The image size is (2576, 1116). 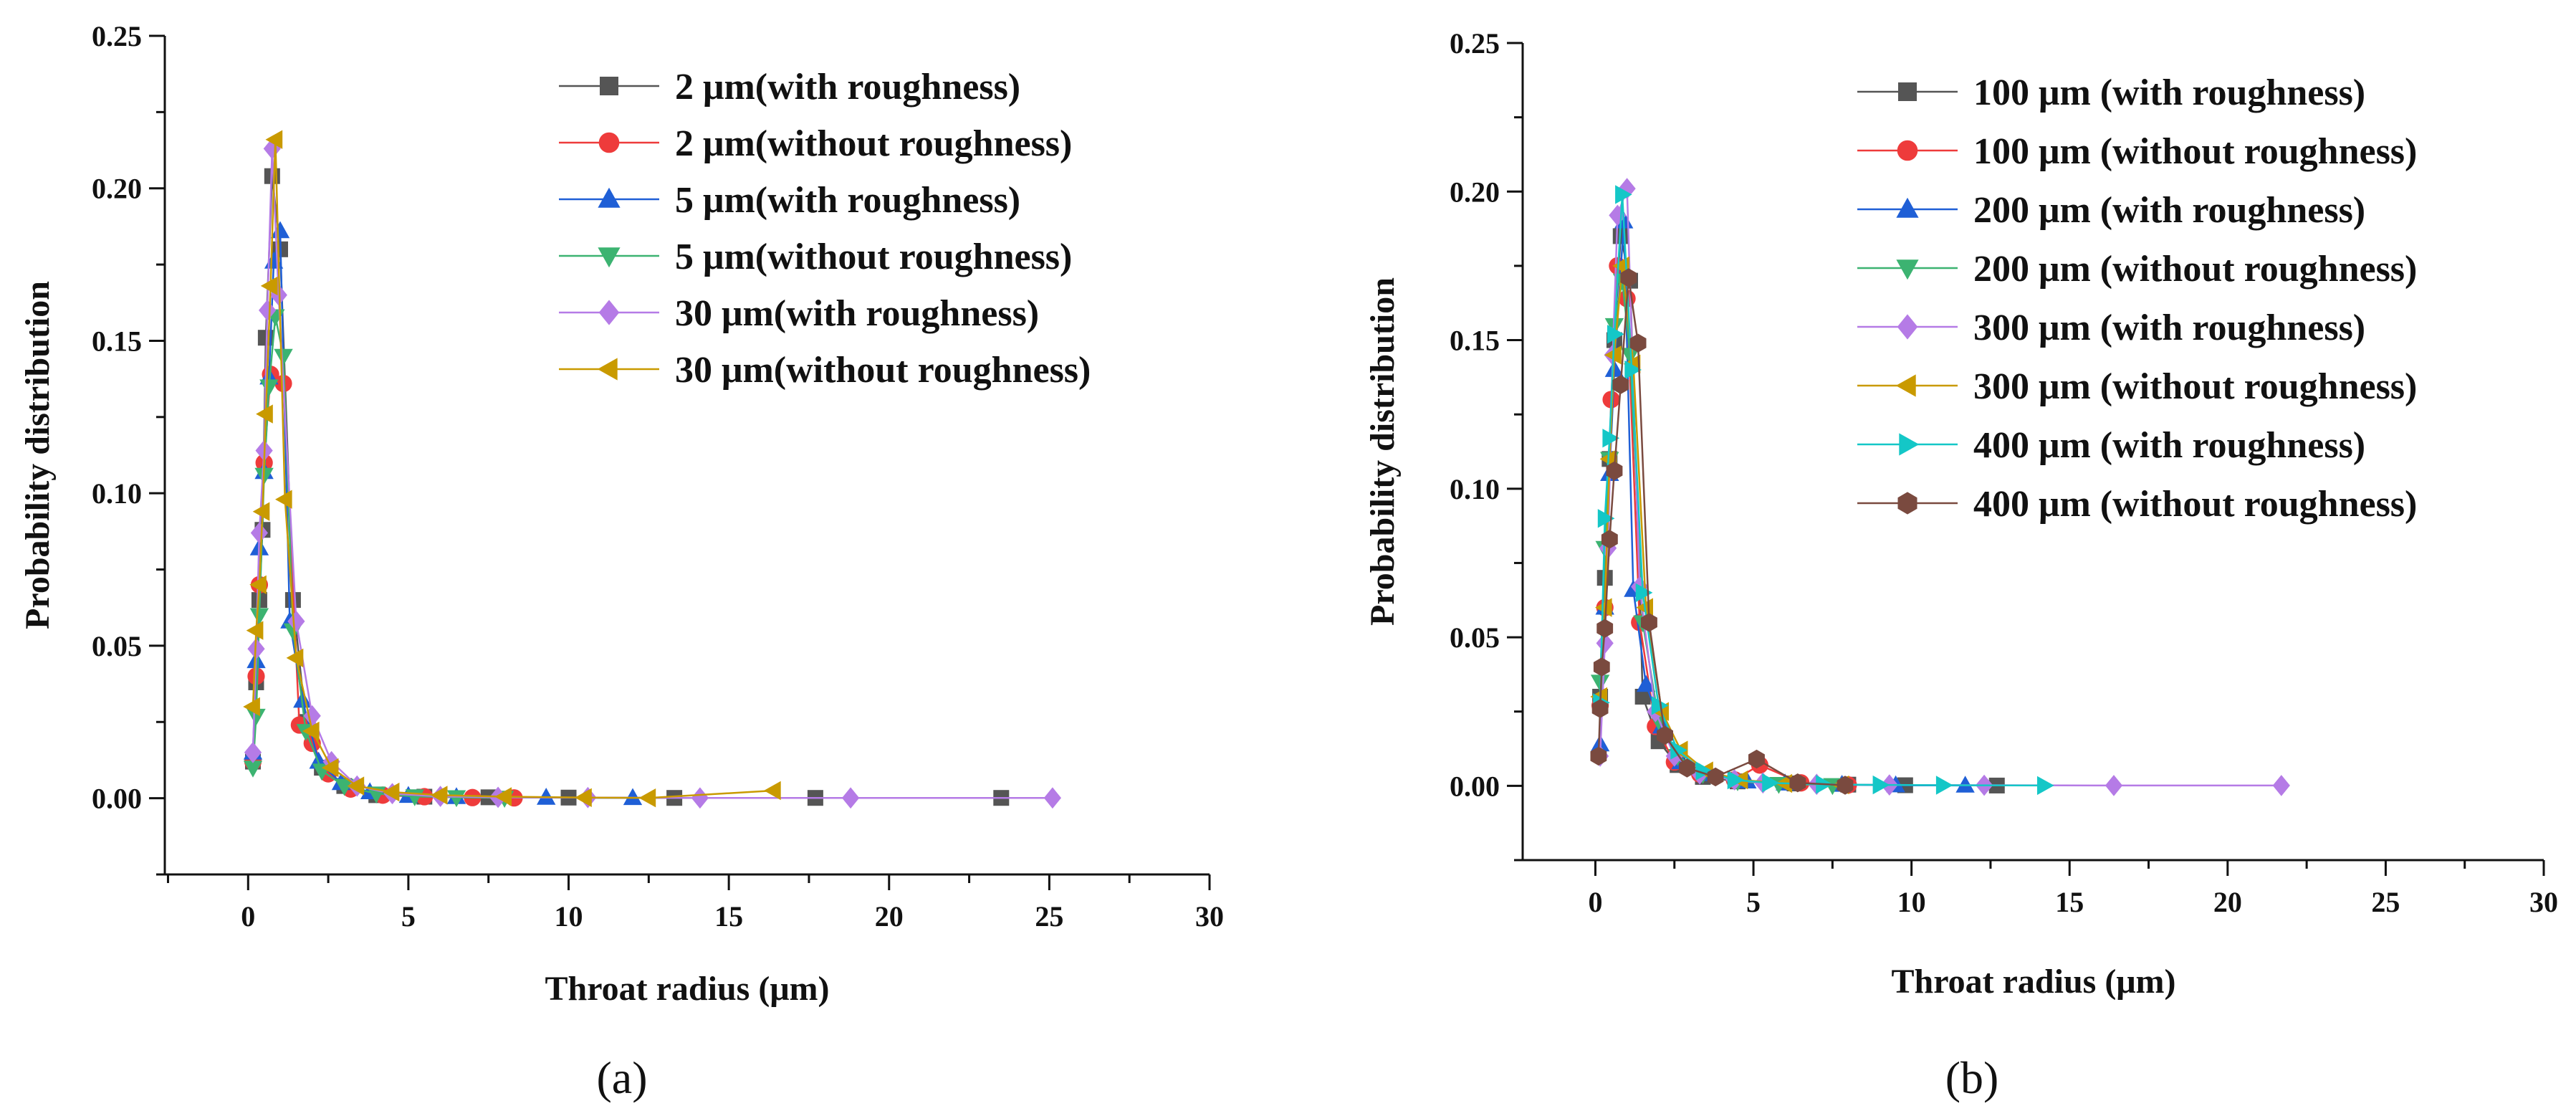 What do you see at coordinates (117, 646) in the screenshot?
I see `y-tick-label: 0.05` at bounding box center [117, 646].